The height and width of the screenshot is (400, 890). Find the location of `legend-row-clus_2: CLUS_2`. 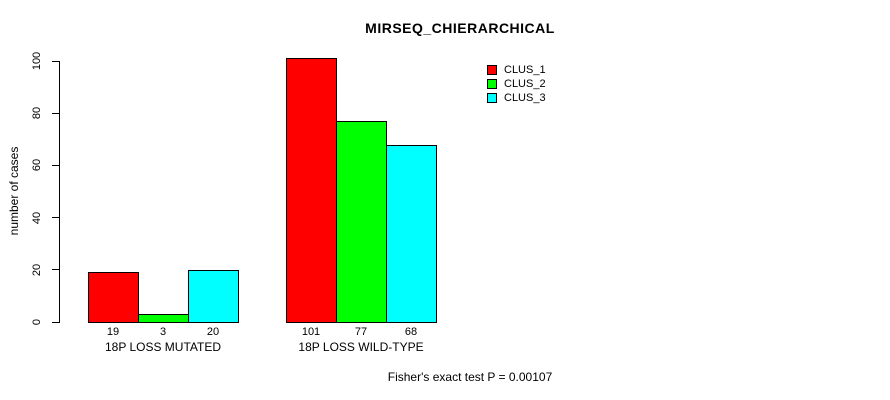

legend-row-clus_2: CLUS_2 is located at coordinates (516, 84).